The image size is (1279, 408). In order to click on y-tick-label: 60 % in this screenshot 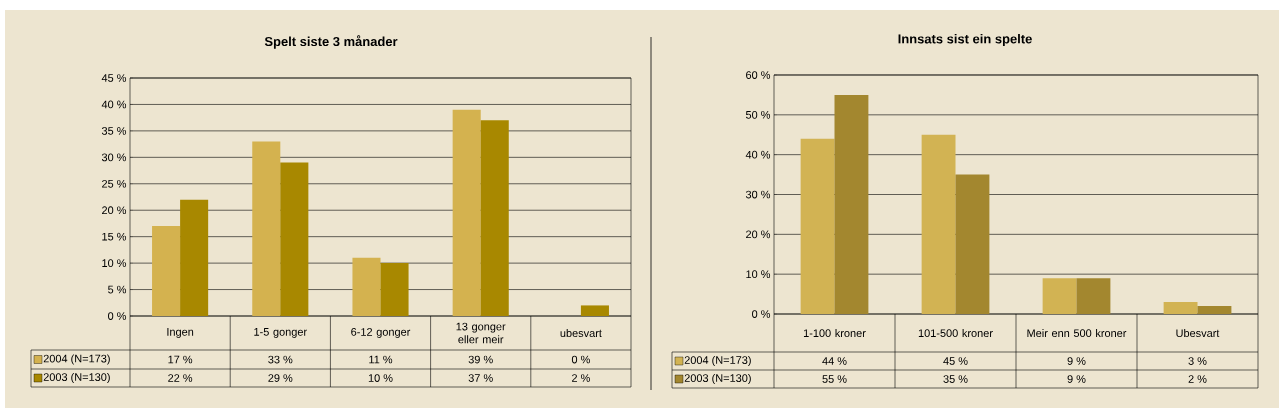, I will do `click(758, 75)`.